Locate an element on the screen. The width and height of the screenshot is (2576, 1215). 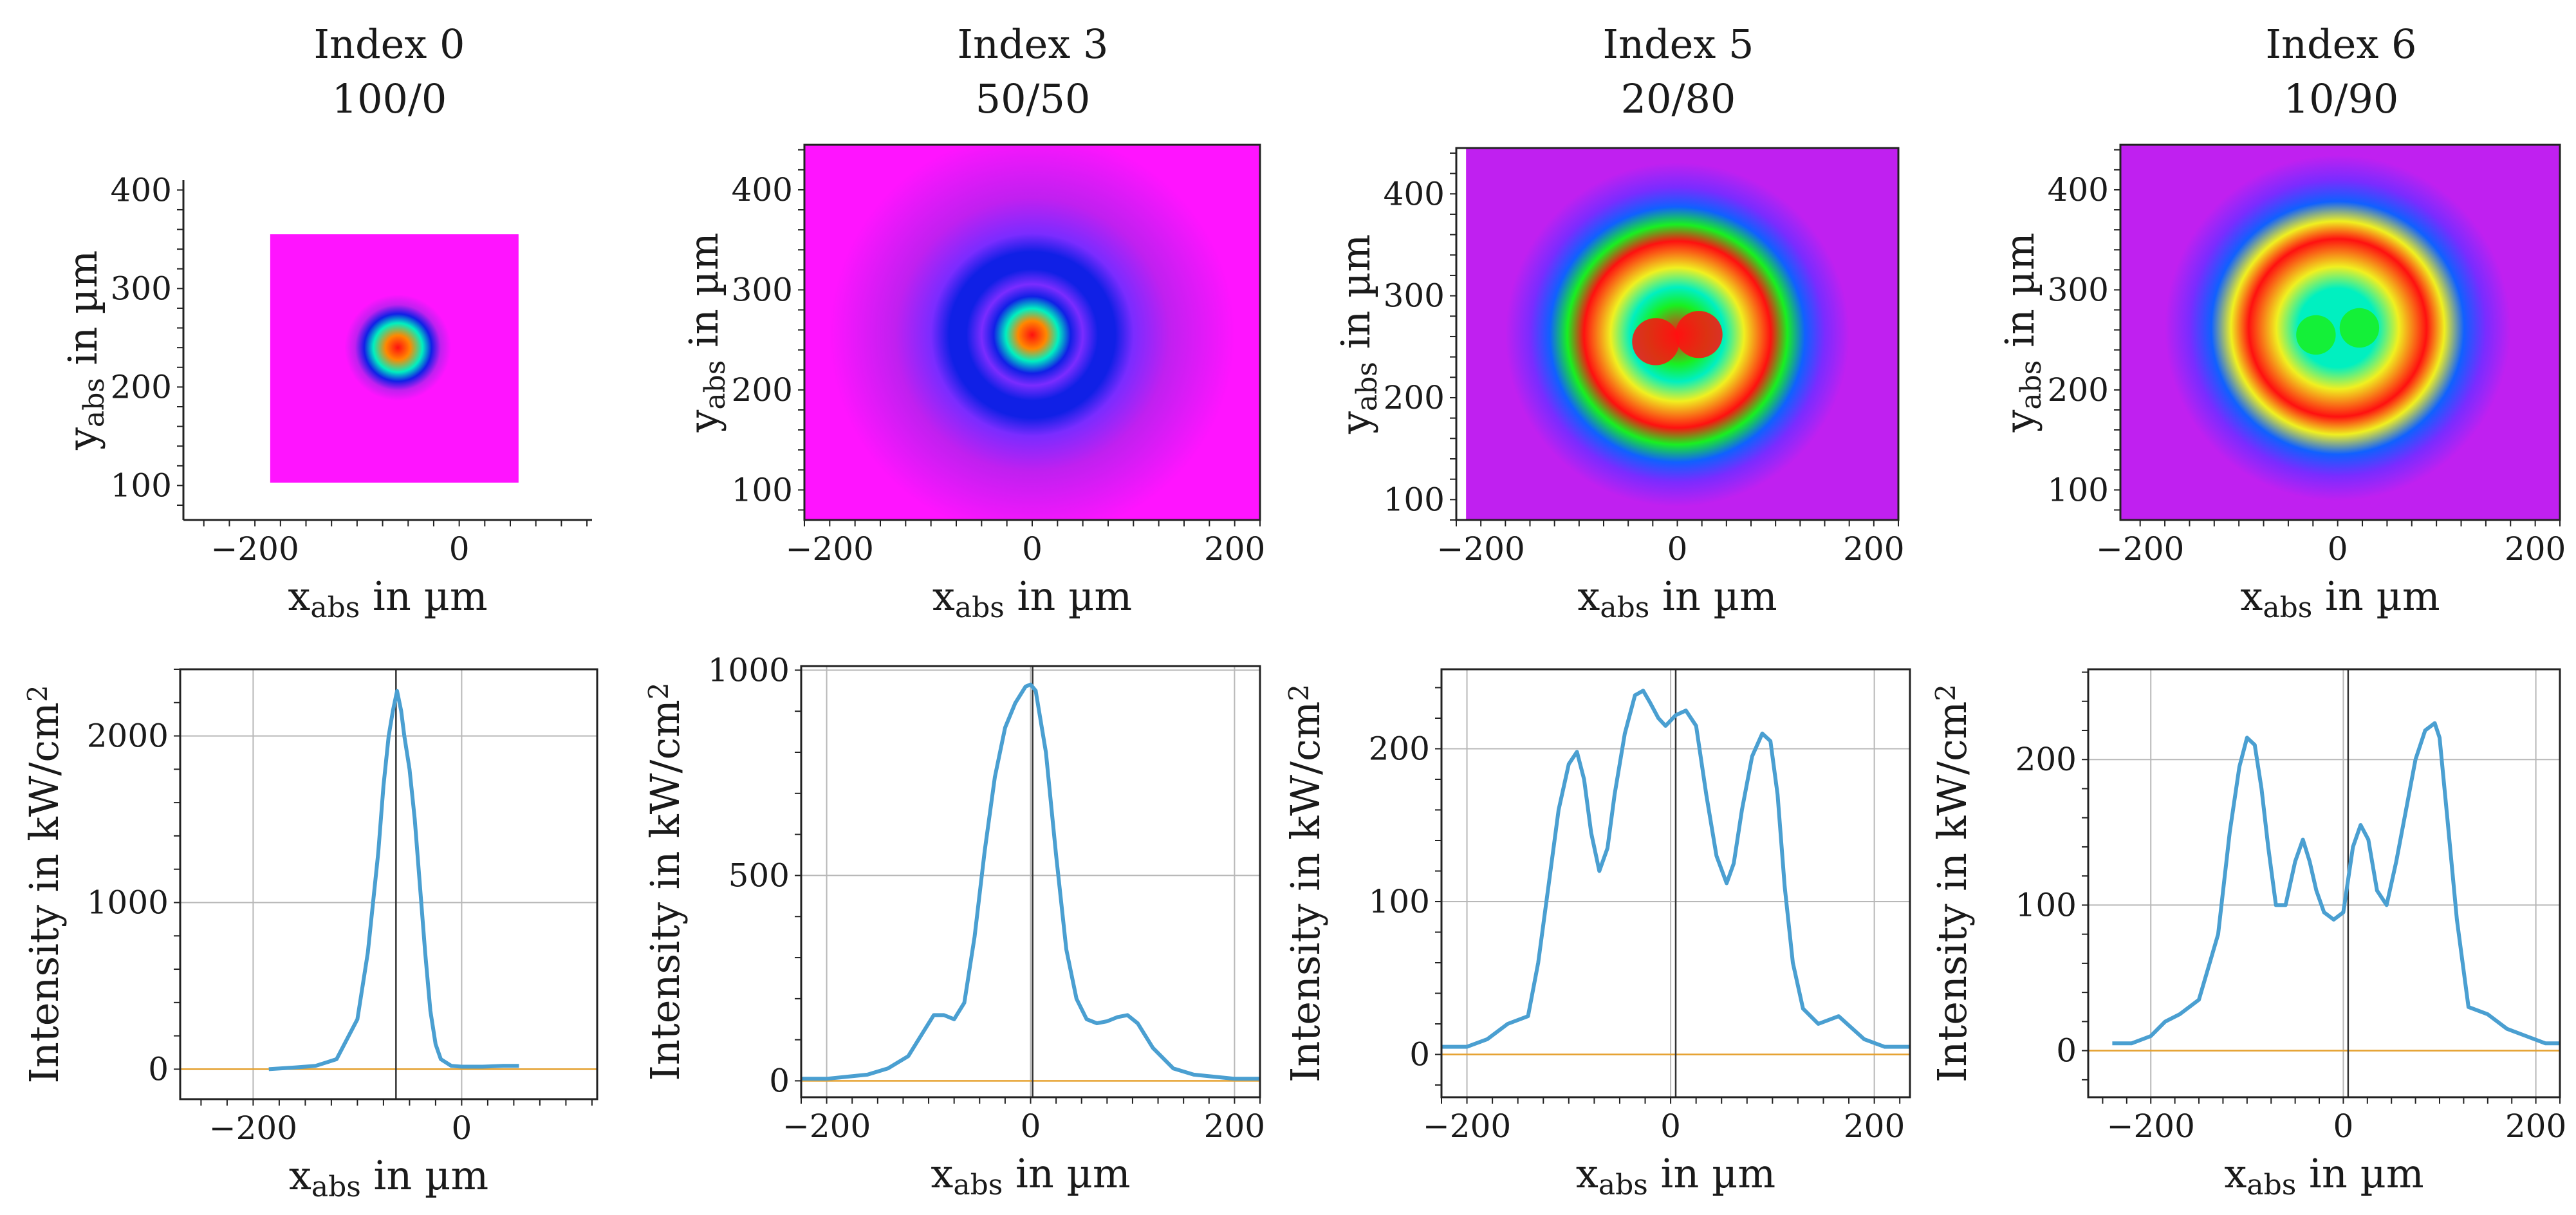
heatmap-panel-1-x-axis-label: xabs in µm is located at coordinates (1032, 598).